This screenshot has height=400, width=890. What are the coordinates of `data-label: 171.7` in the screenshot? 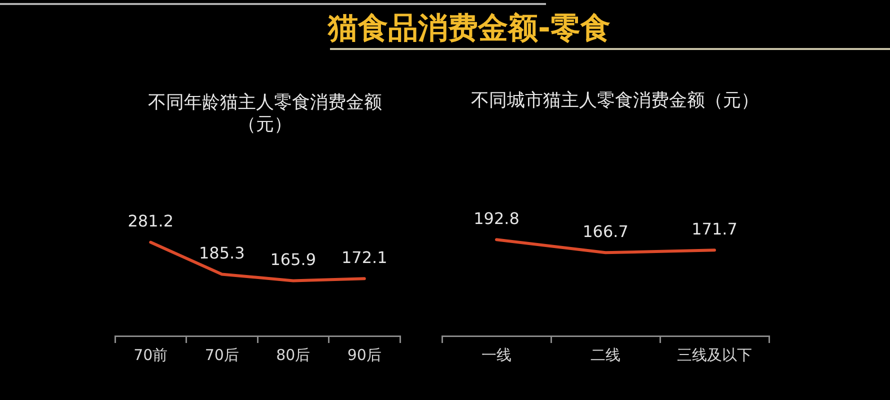 It's located at (715, 228).